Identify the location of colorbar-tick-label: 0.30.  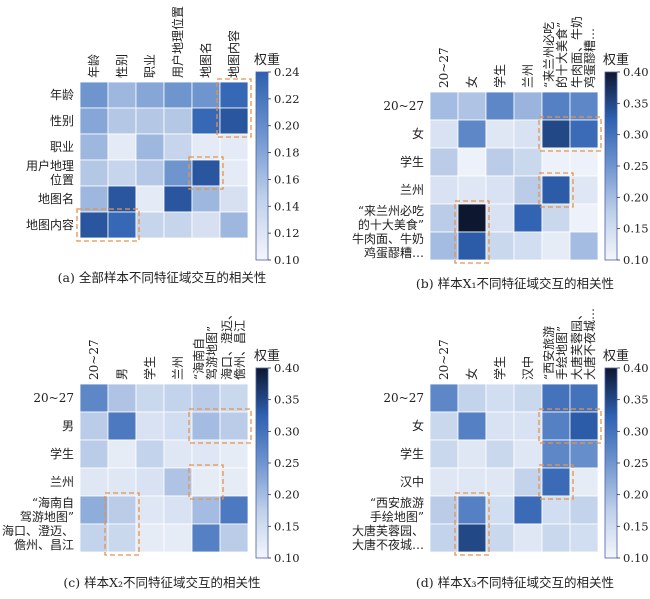
(287, 431).